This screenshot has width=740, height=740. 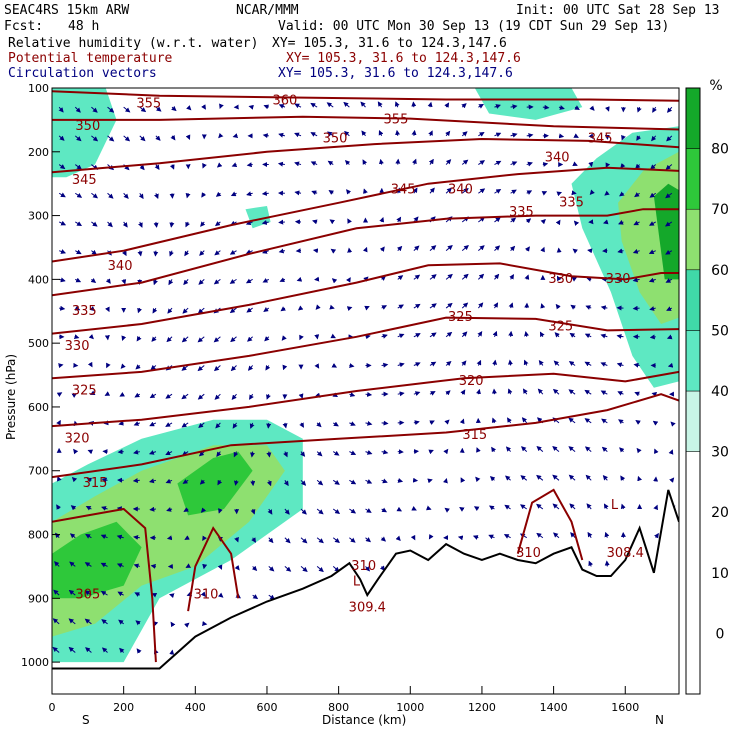 What do you see at coordinates (95, 483) in the screenshot?
I see `theta-label: 315` at bounding box center [95, 483].